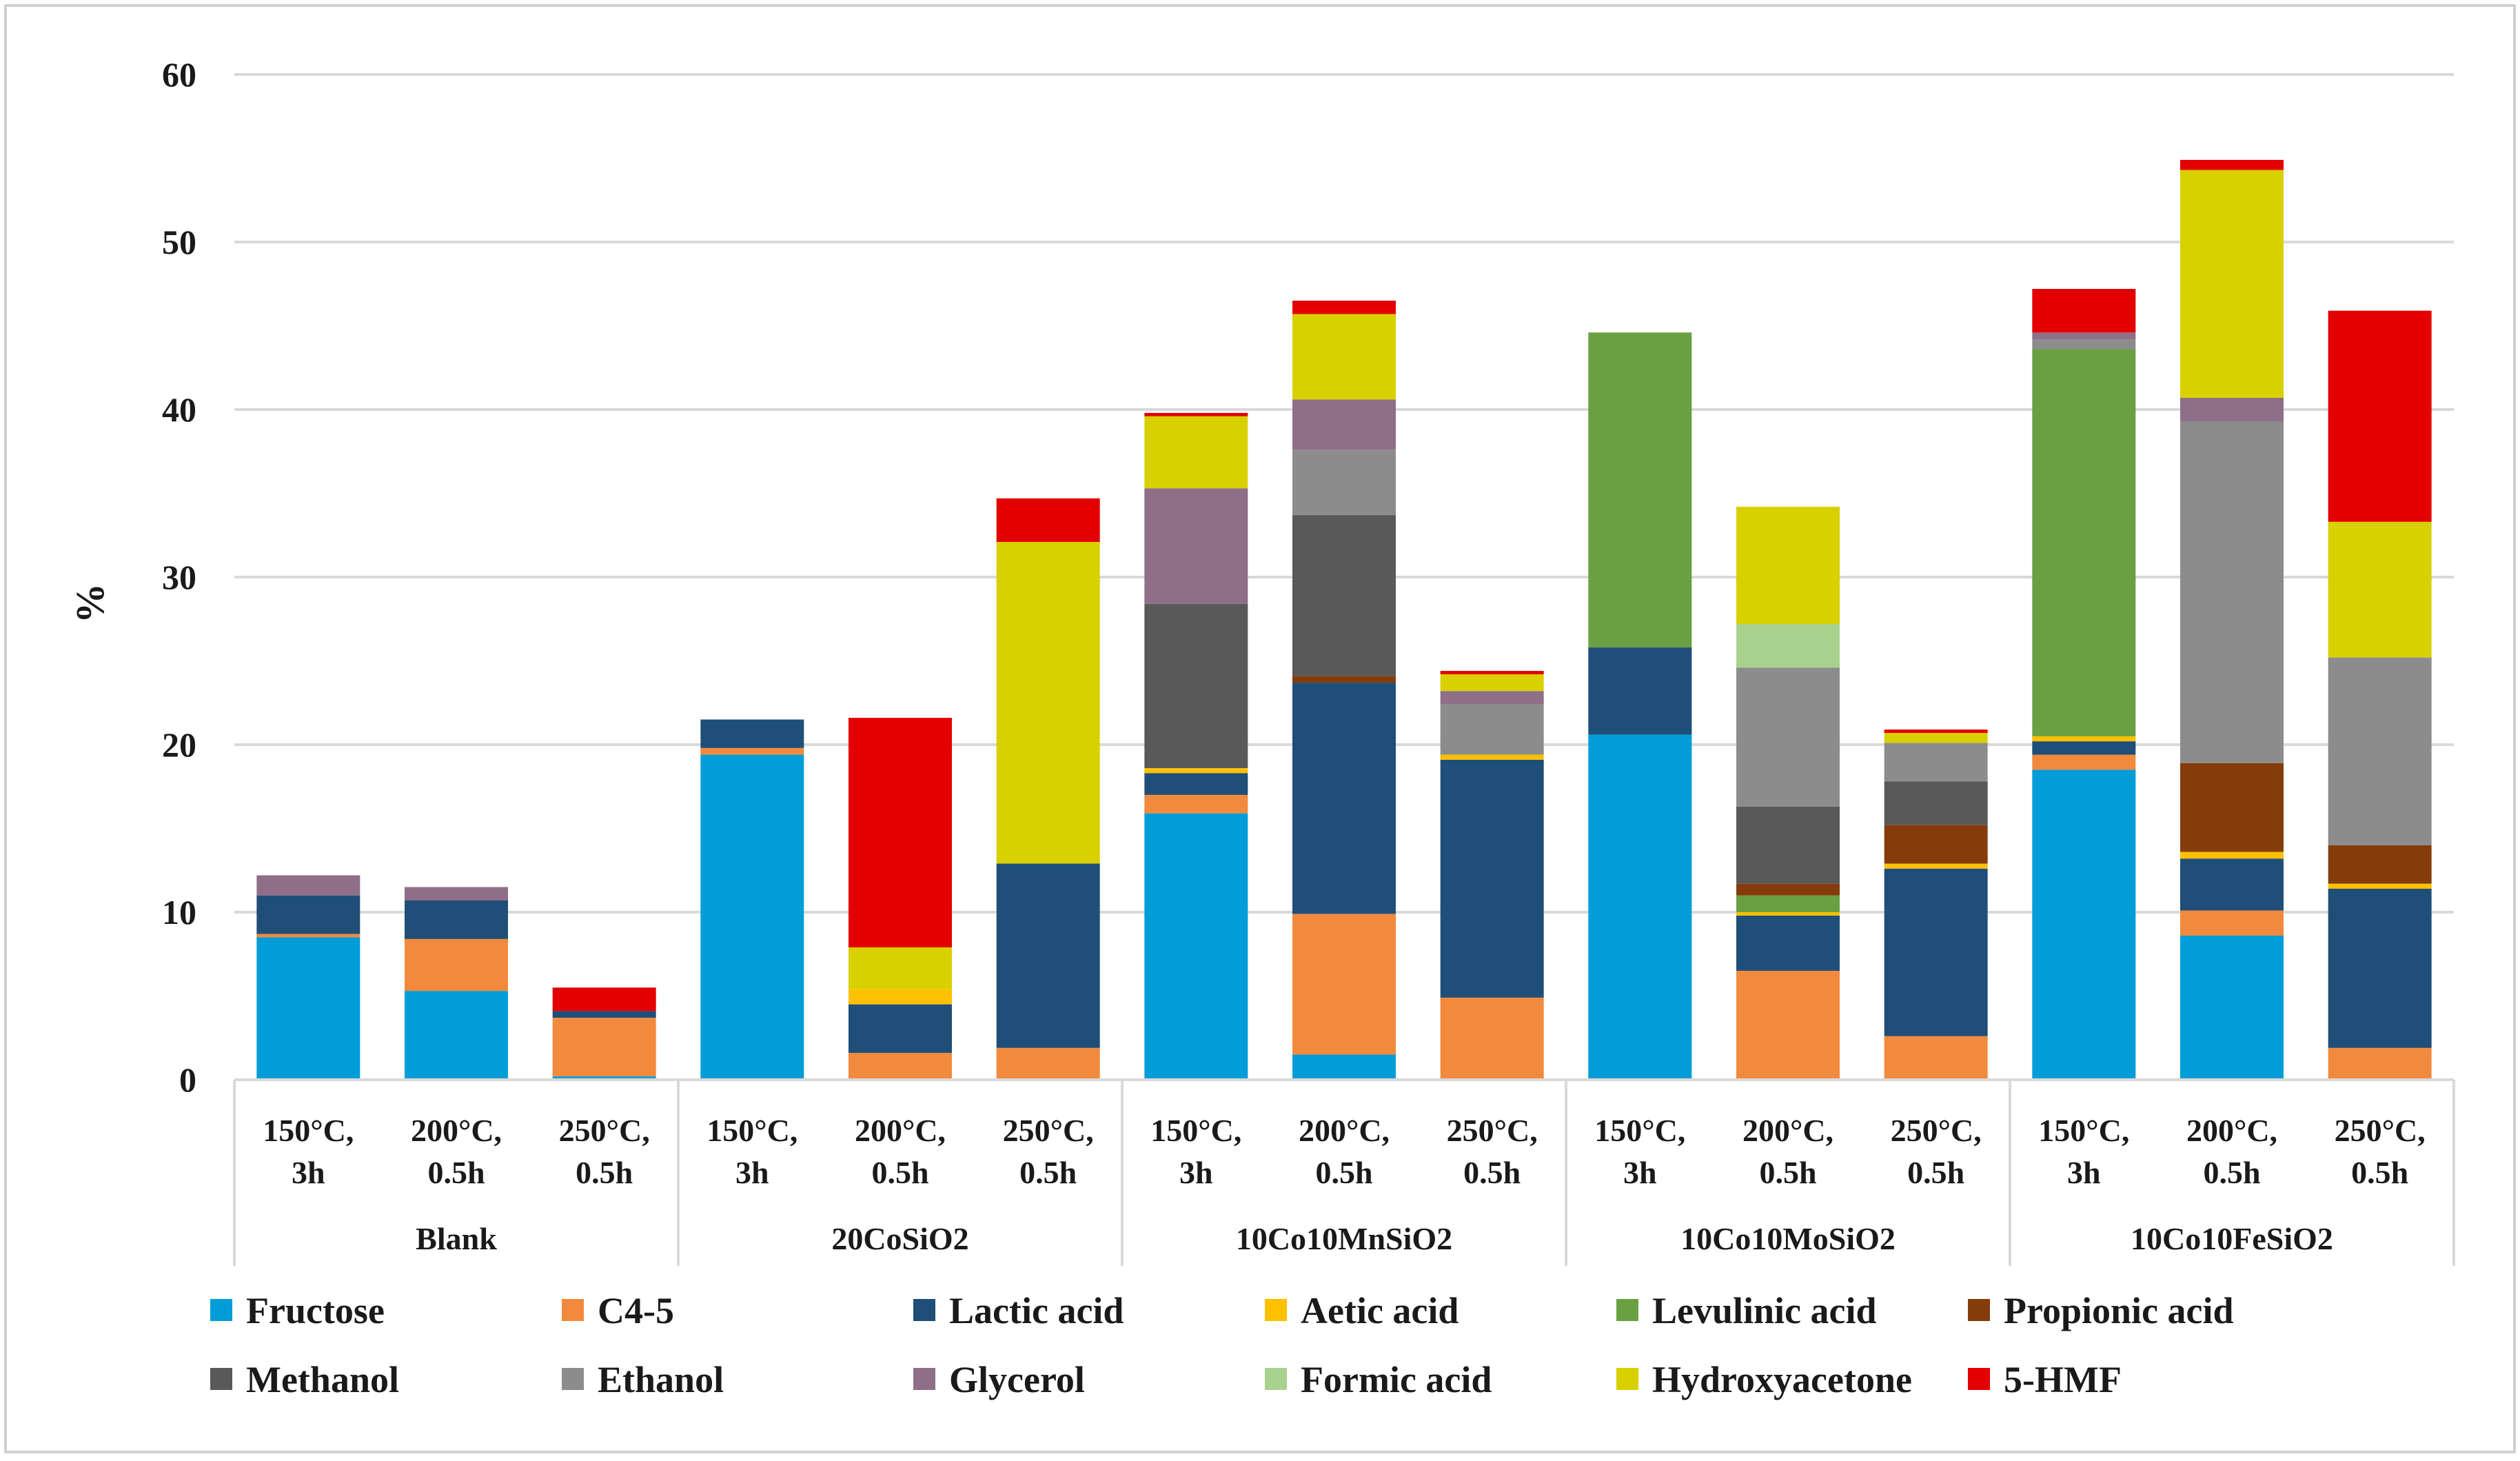  I want to click on legend-label-methanol: Methanol, so click(322, 1379).